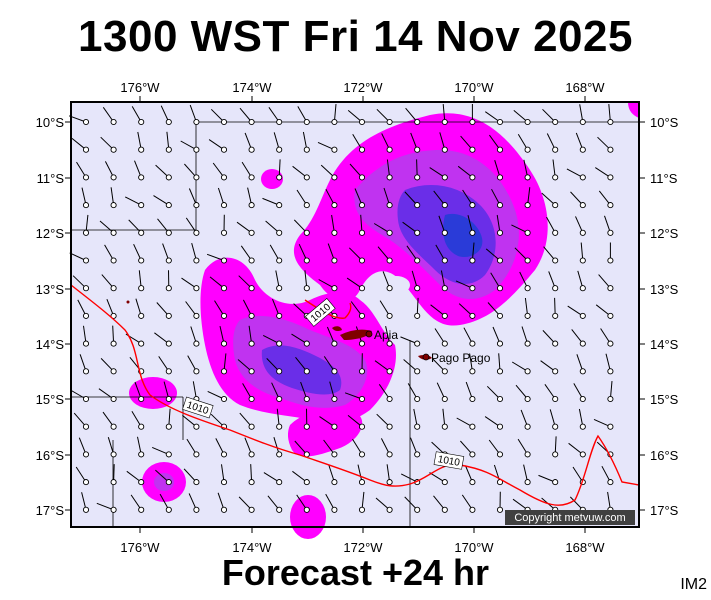 The image size is (711, 600). What do you see at coordinates (569, 518) in the screenshot?
I see `copyright-text: Copyright metvuw.com` at bounding box center [569, 518].